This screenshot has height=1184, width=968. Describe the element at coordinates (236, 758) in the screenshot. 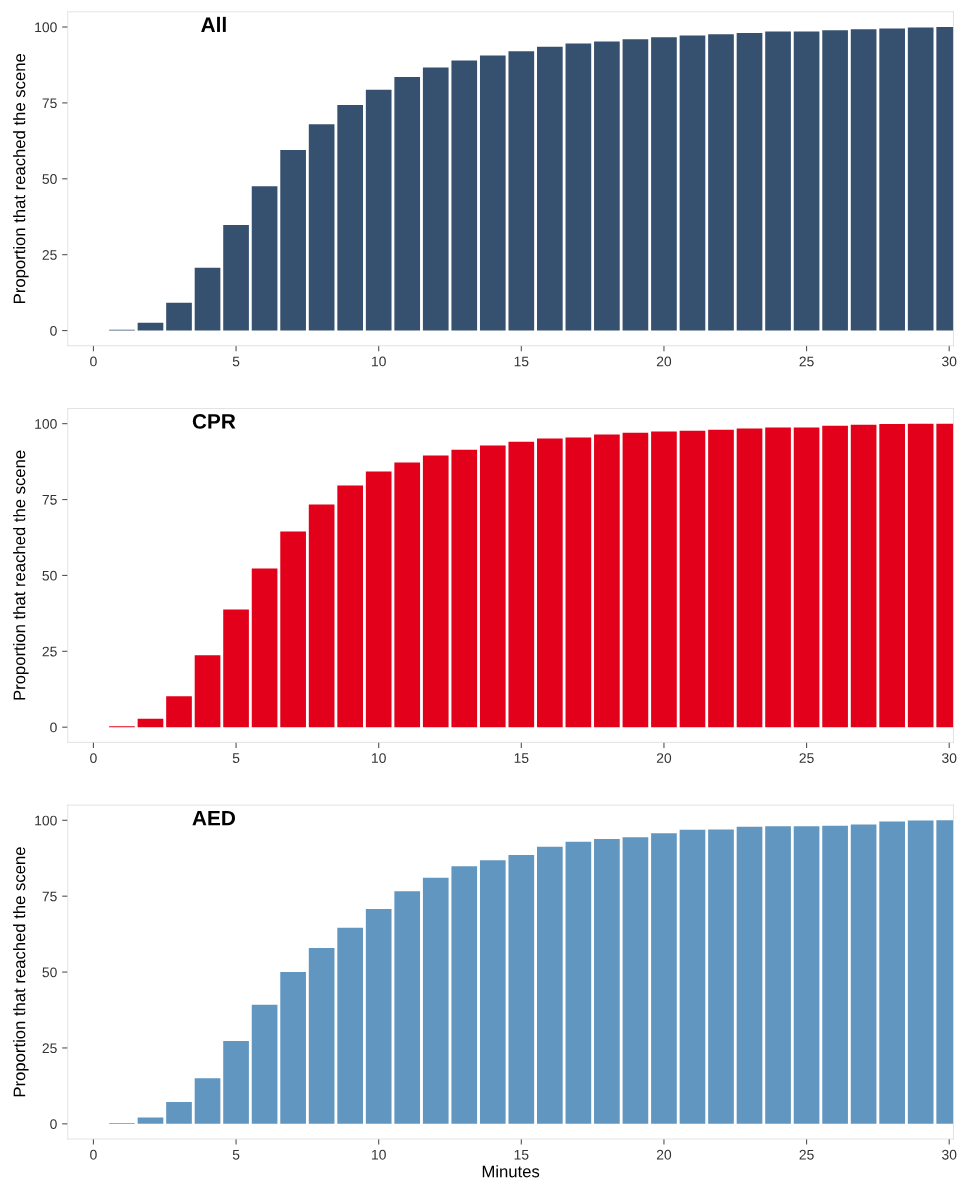

I see `x-tick-label: 5` at that location.